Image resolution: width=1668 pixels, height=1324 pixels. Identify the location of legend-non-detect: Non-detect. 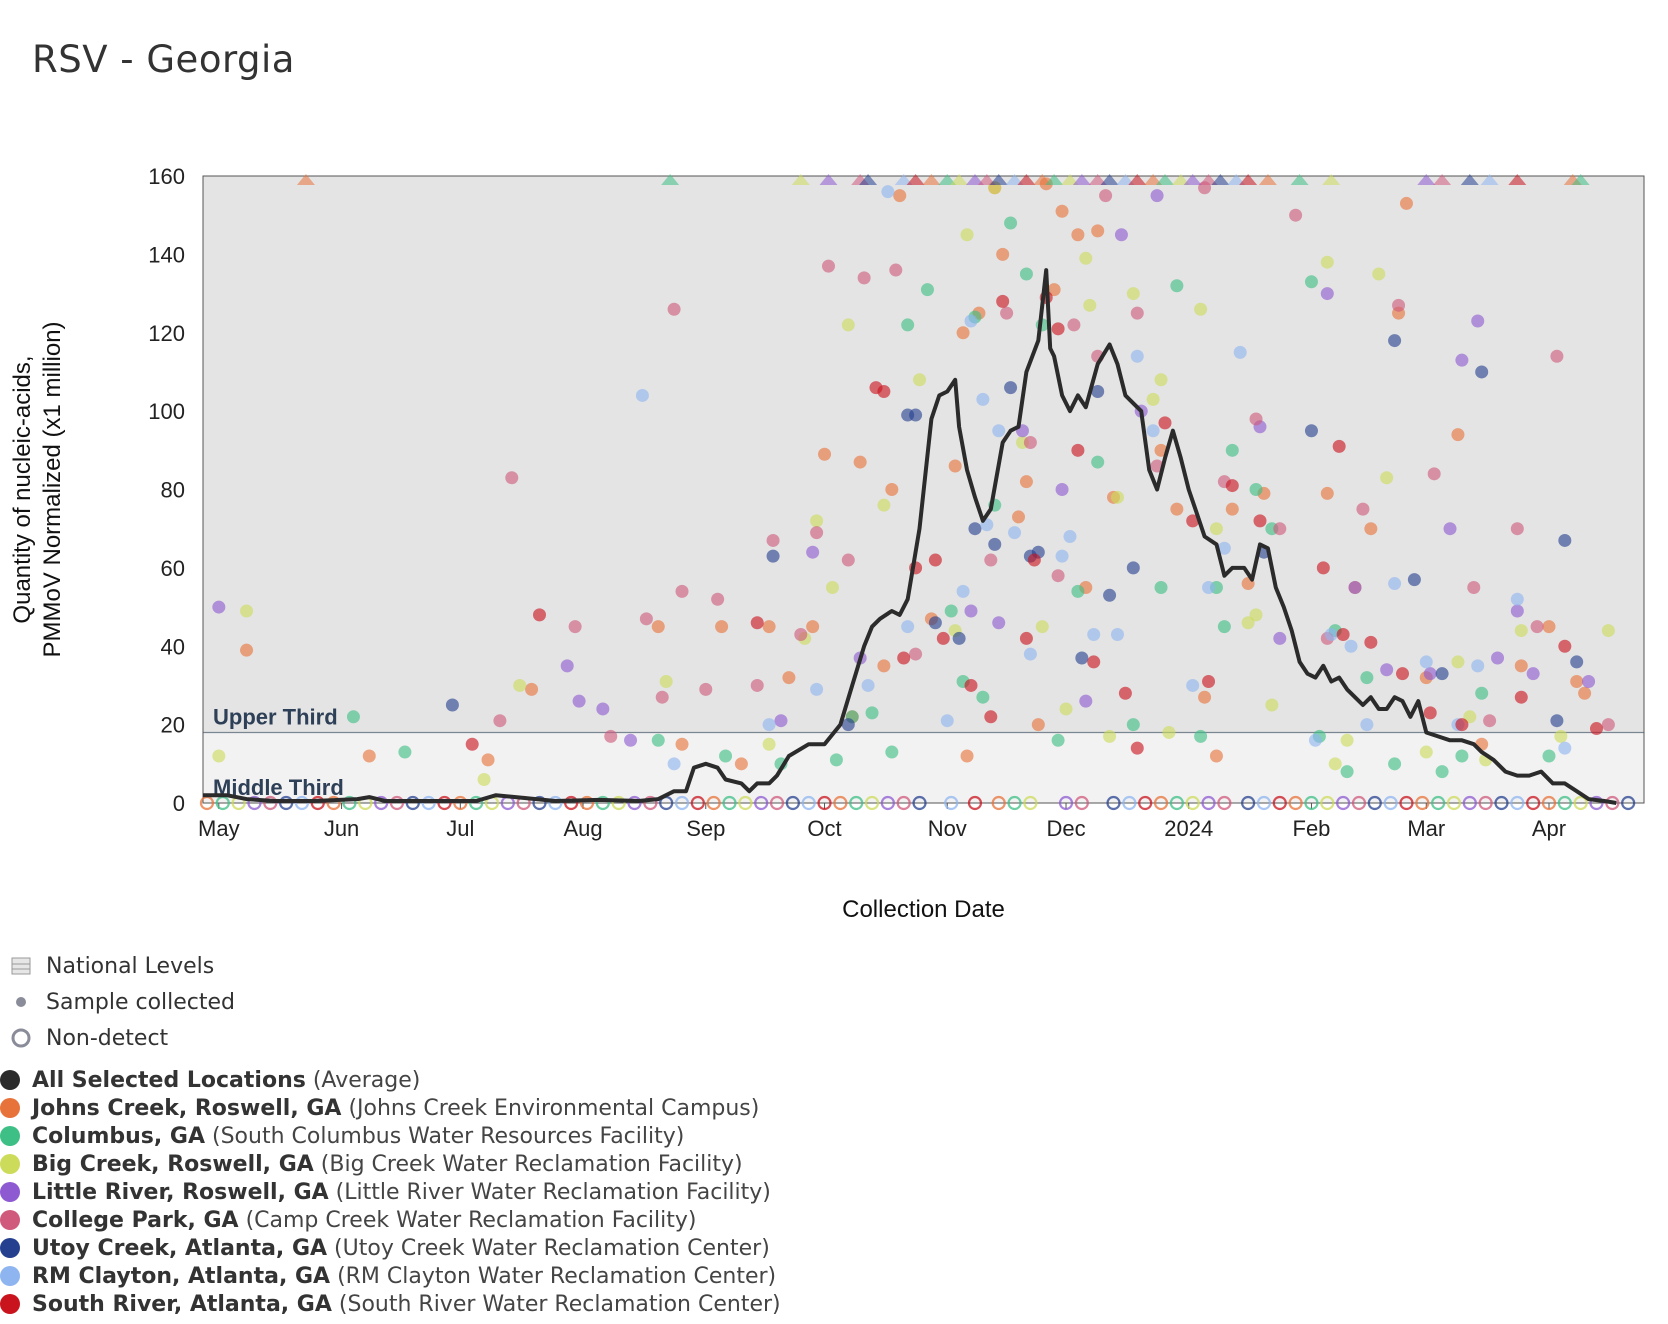
(120, 1038).